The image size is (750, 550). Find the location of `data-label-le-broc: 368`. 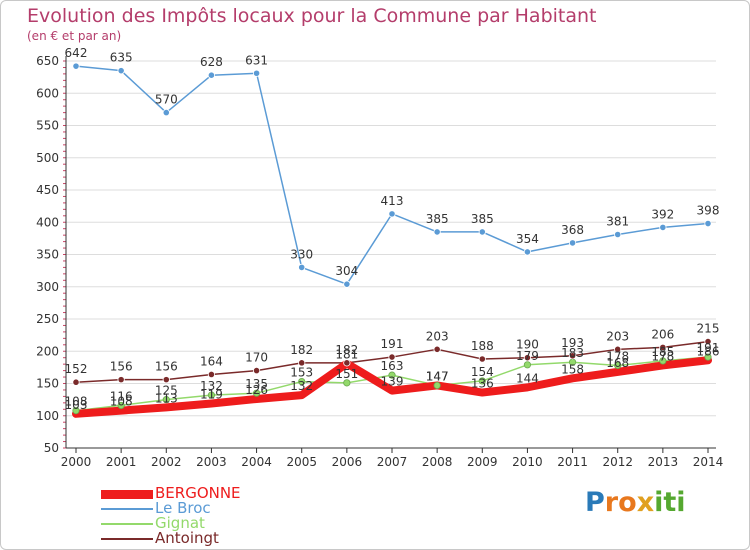

data-label-le-broc: 368 is located at coordinates (572, 230).